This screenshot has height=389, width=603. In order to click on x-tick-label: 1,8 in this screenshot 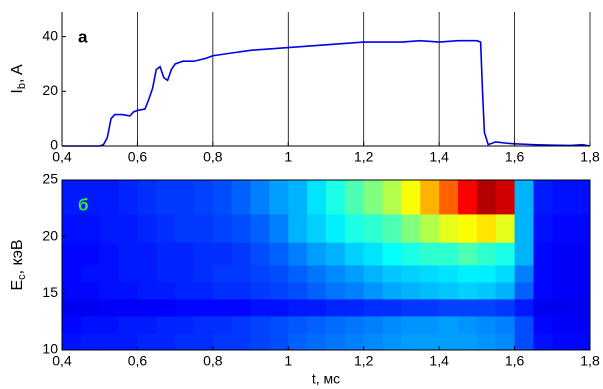, I will do `click(590, 157)`.